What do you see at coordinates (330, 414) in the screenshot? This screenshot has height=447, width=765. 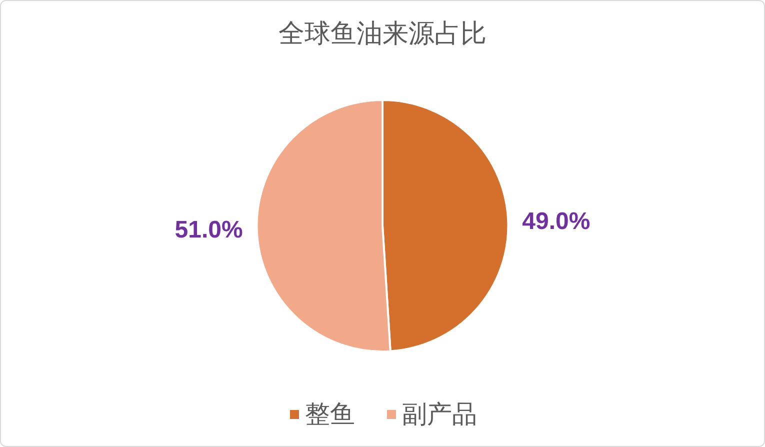 I see `legend-label: 整鱼` at bounding box center [330, 414].